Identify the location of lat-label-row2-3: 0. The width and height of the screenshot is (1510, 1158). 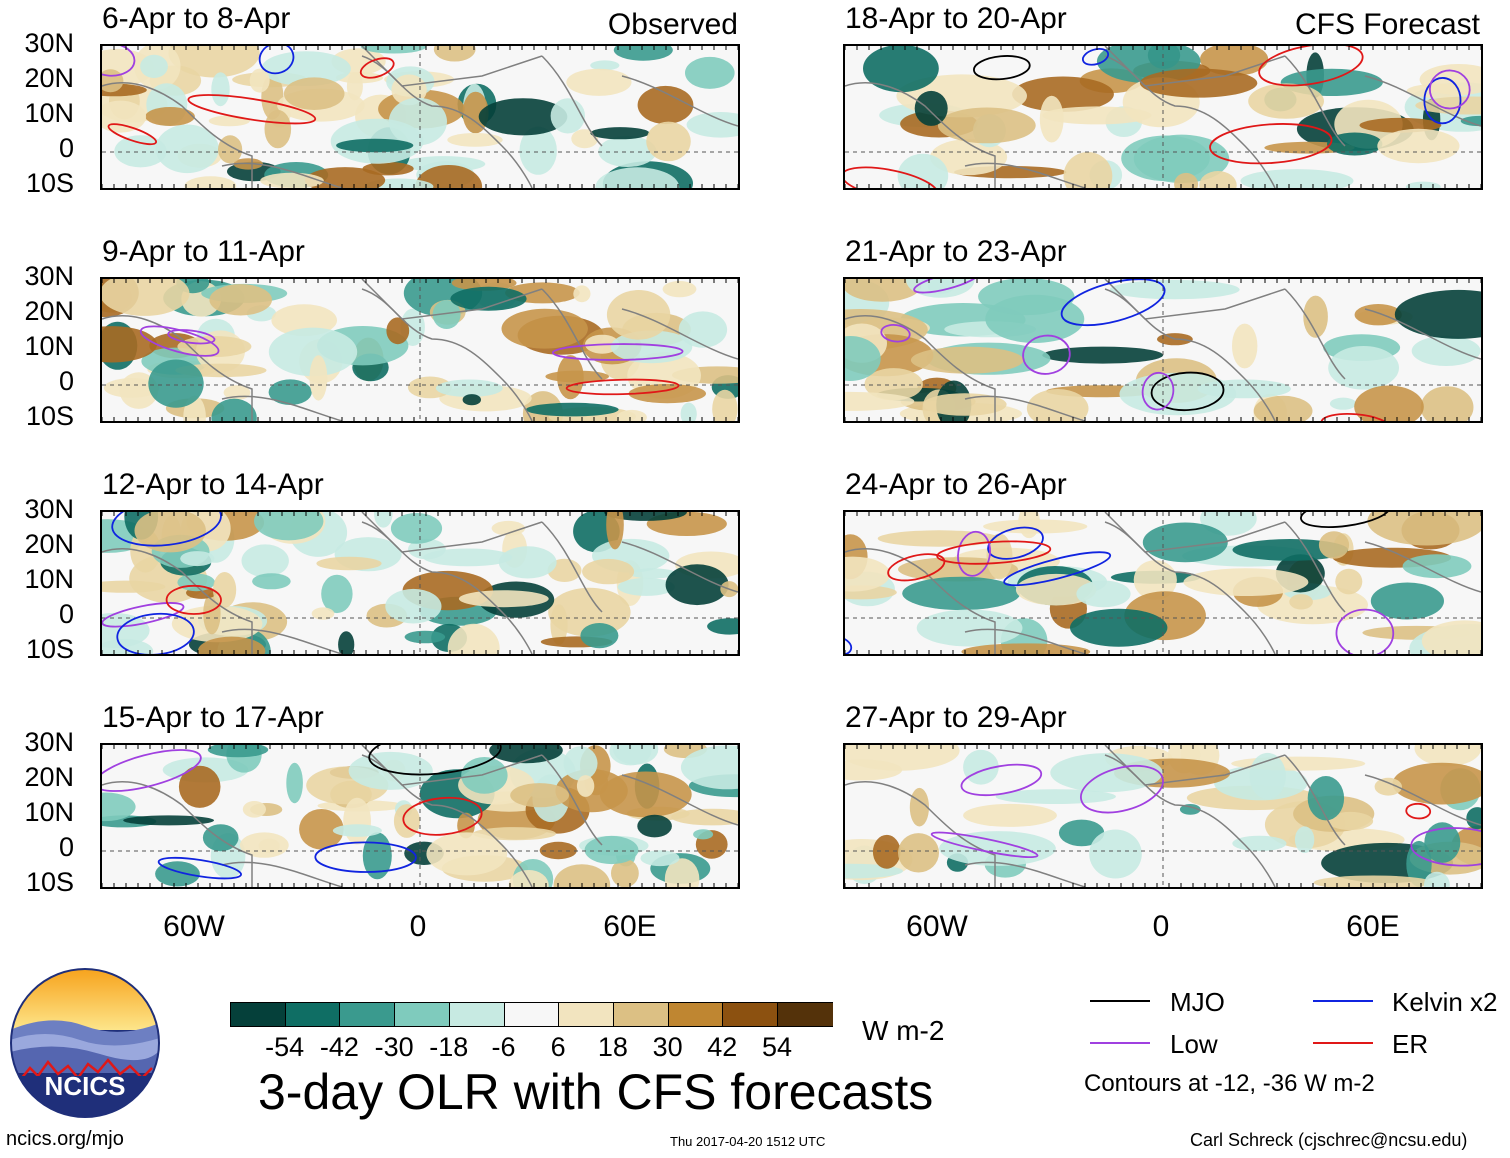
(66, 381).